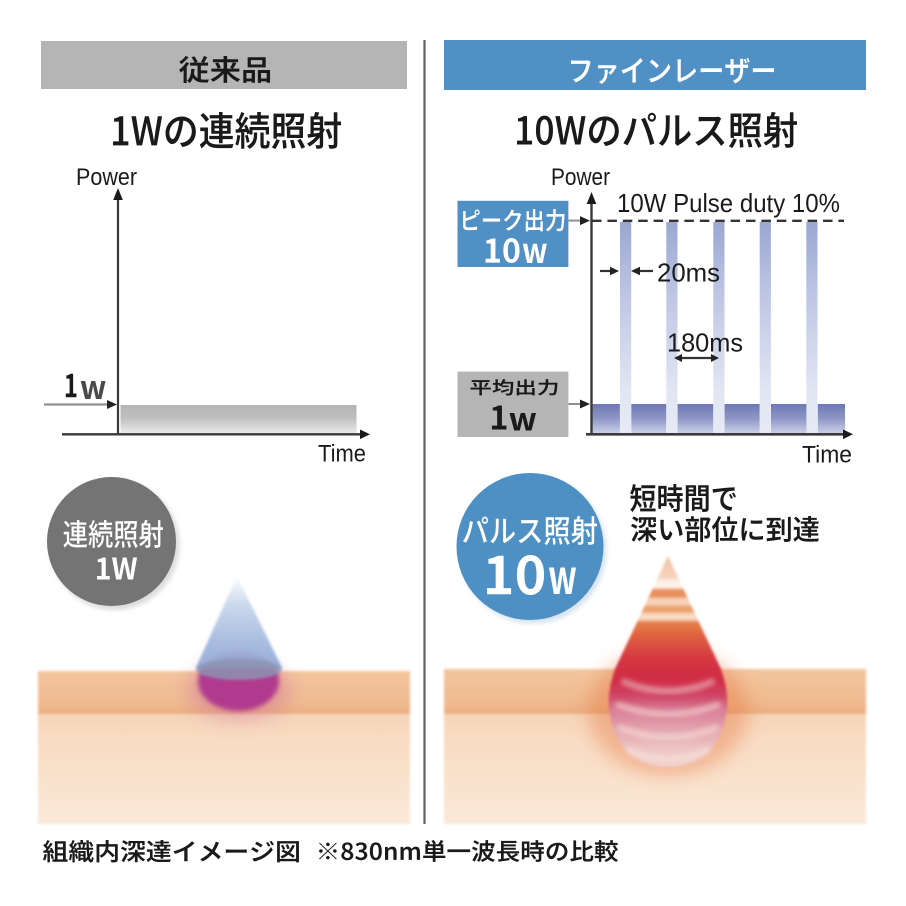 The height and width of the screenshot is (906, 906). What do you see at coordinates (728, 203) in the screenshot?
I see `svg-text: 10W Pulse duty 10%` at bounding box center [728, 203].